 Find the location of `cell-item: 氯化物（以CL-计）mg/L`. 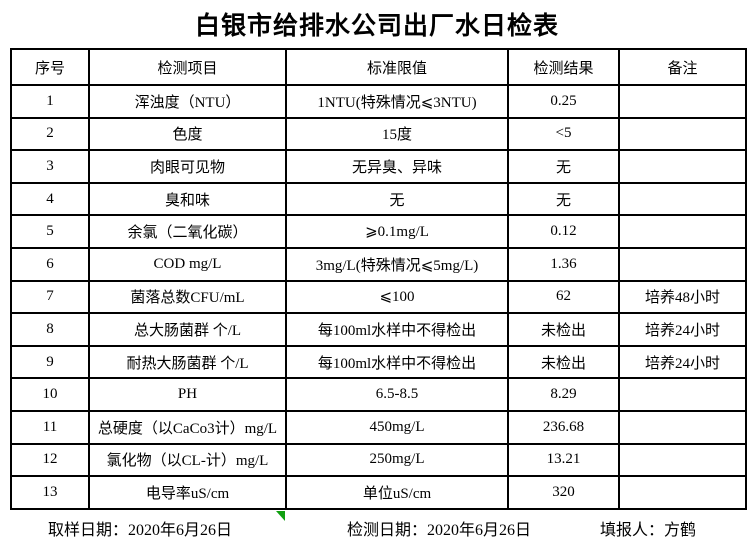

cell-item: 氯化物（以CL-计）mg/L is located at coordinates (187, 460).